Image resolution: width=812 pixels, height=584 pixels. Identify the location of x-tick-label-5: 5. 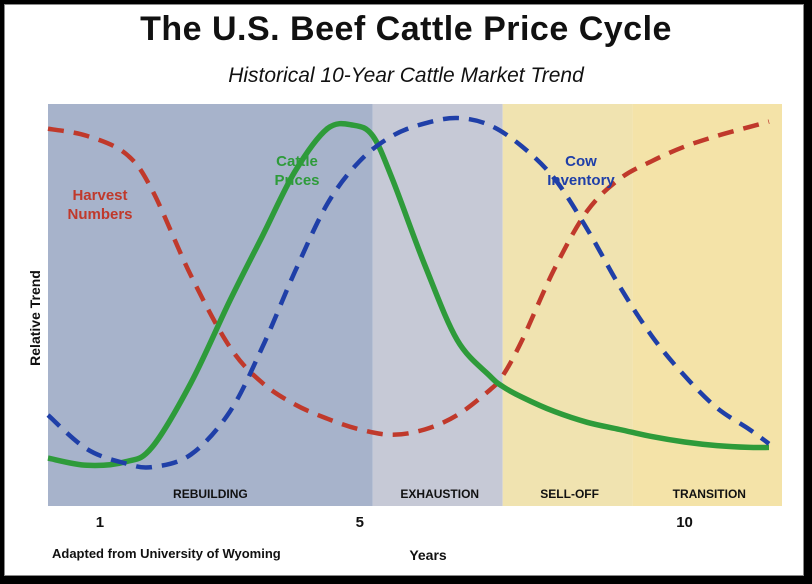
(360, 522).